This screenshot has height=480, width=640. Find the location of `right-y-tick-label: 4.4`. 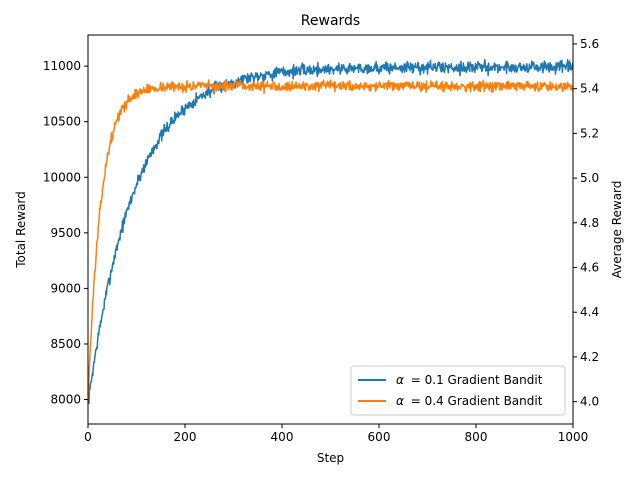

right-y-tick-label: 4.4 is located at coordinates (589, 312).